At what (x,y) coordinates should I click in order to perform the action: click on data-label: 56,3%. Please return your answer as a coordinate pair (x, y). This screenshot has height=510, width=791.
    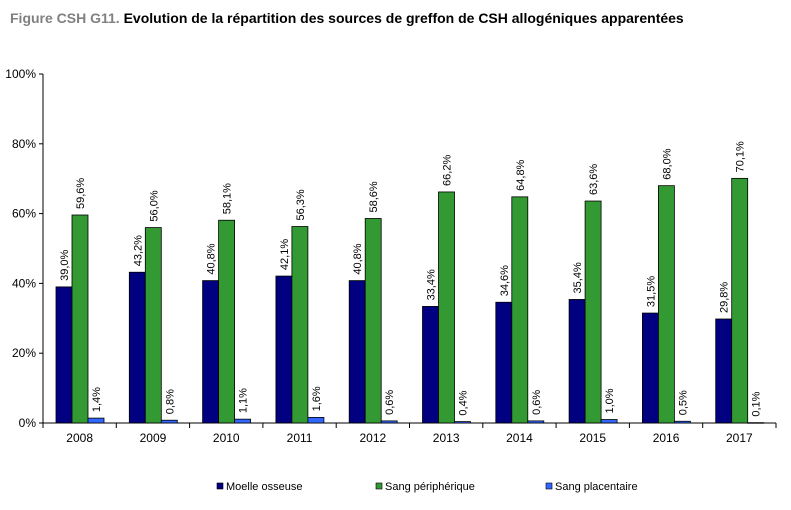
    Looking at the image, I should click on (301, 204).